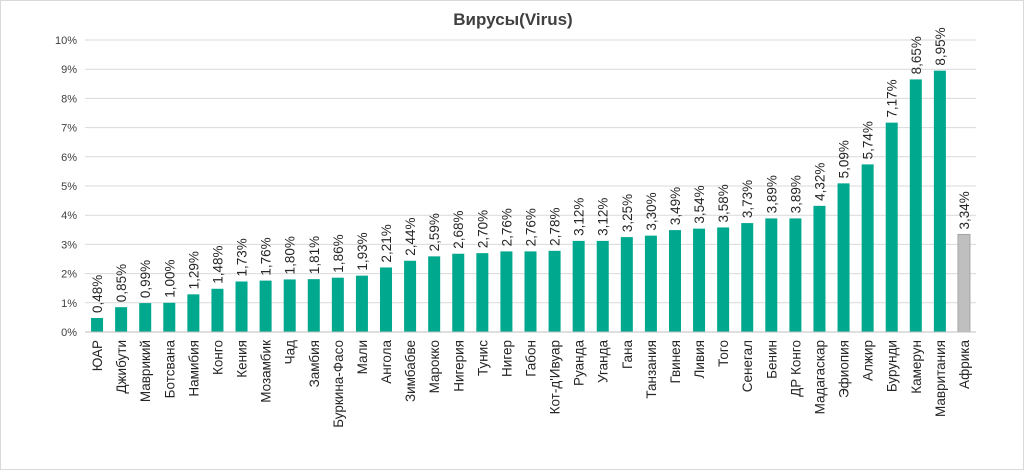 The height and width of the screenshot is (470, 1024). Describe the element at coordinates (69, 158) in the screenshot. I see `y-tick-label: 6%` at that location.